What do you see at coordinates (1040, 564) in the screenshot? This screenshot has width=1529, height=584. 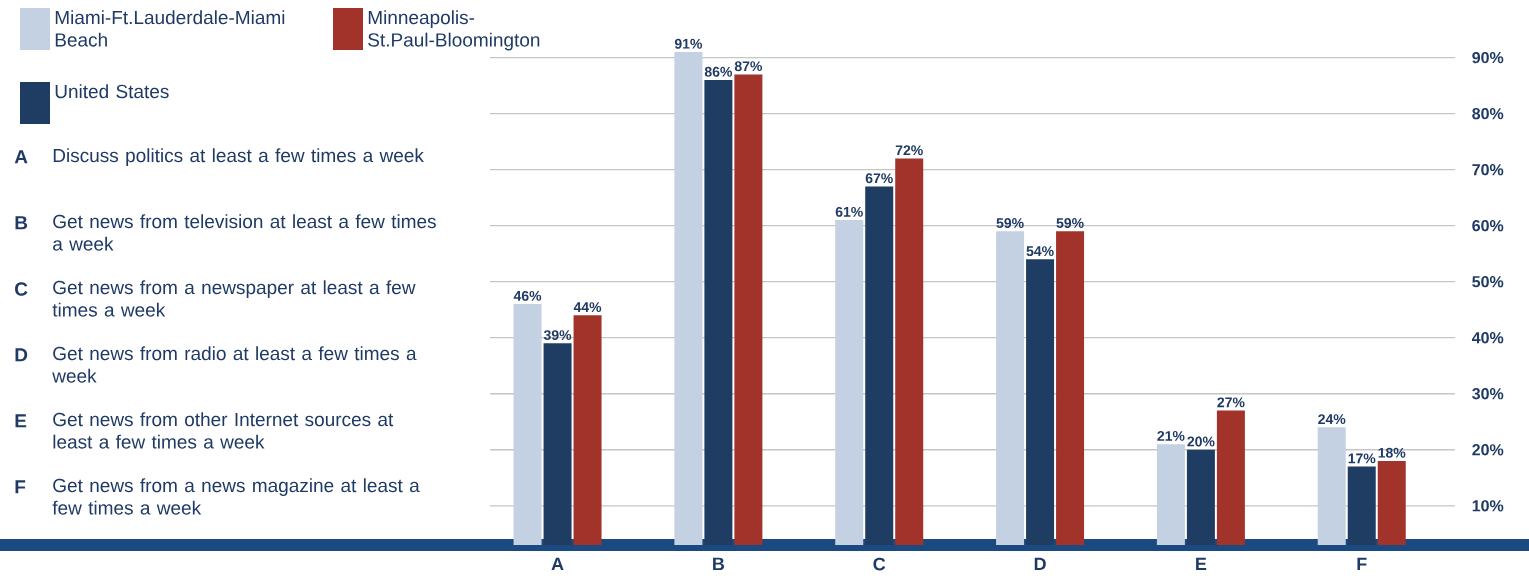 I see `x-tick-label: D` at bounding box center [1040, 564].